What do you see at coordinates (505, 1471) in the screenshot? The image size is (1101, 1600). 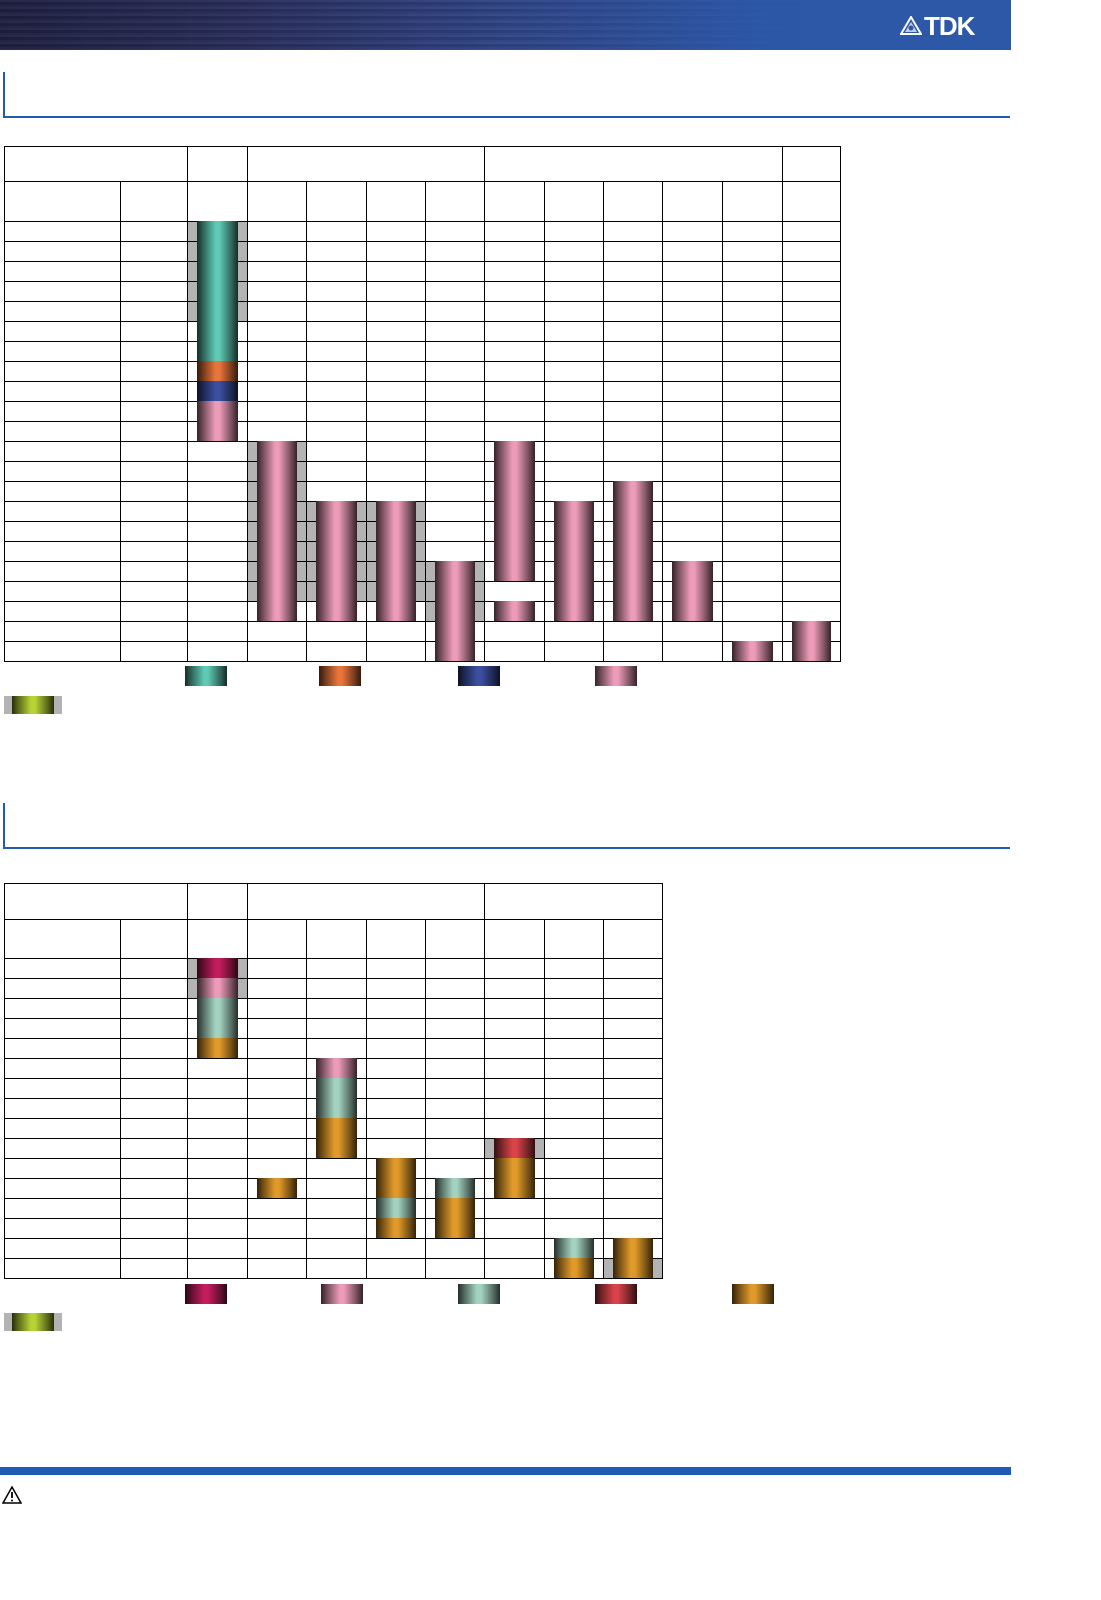 I see `footer-bar` at bounding box center [505, 1471].